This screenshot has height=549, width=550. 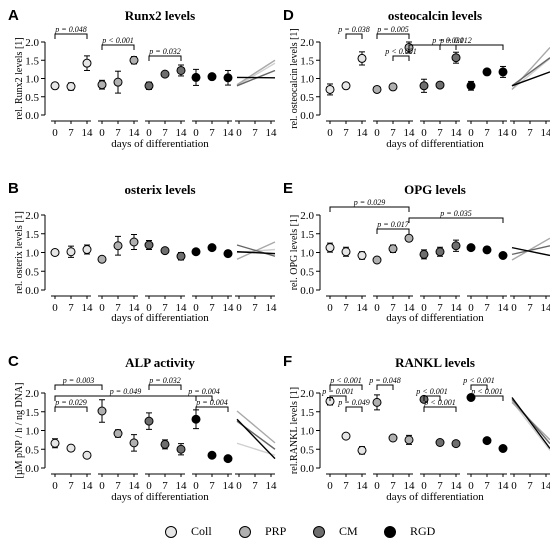 What do you see at coordinates (307, 43) in the screenshot?
I see `y-tick-label-d: 2.0` at bounding box center [307, 43].